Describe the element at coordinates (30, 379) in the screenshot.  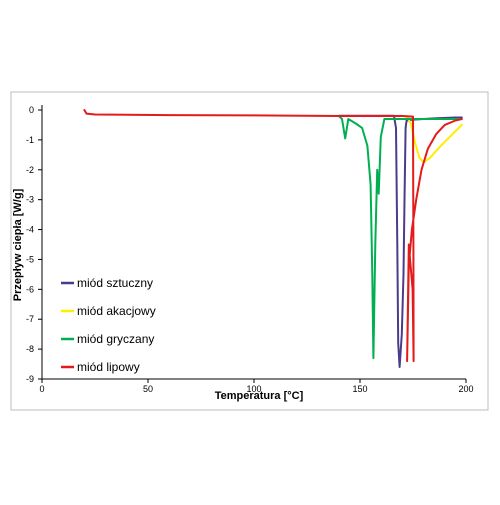
I see `y-tick-label: -9` at that location.